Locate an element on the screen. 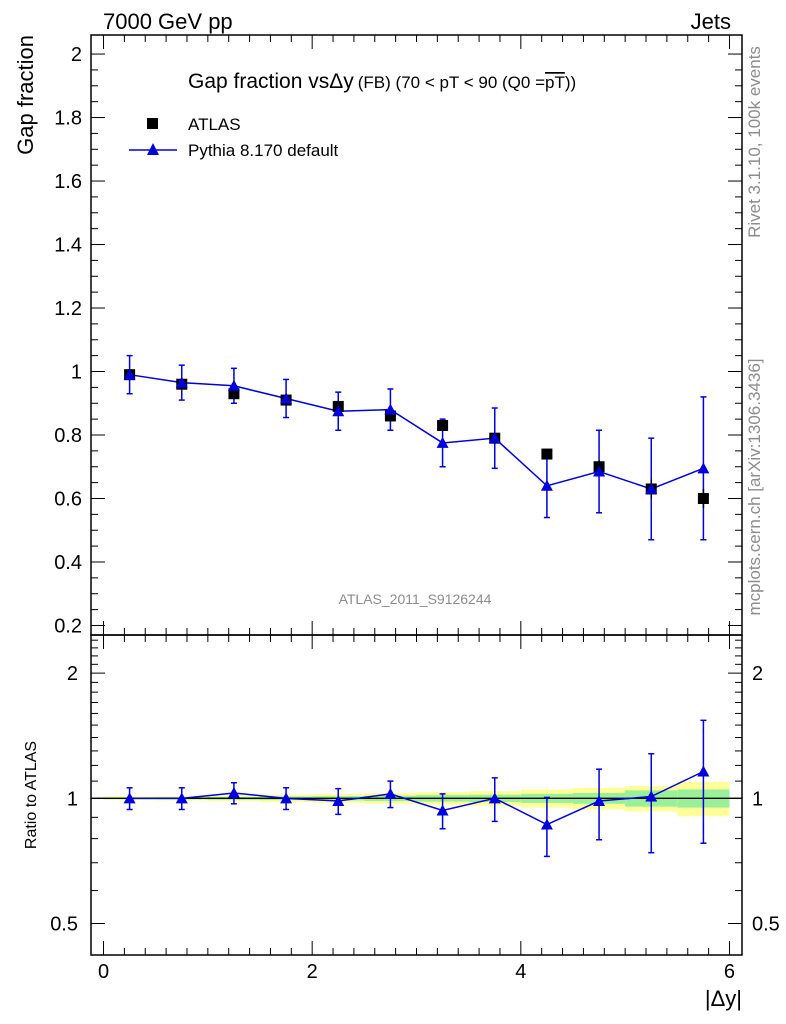 The width and height of the screenshot is (786, 1024). title-close: )) is located at coordinates (570, 82).